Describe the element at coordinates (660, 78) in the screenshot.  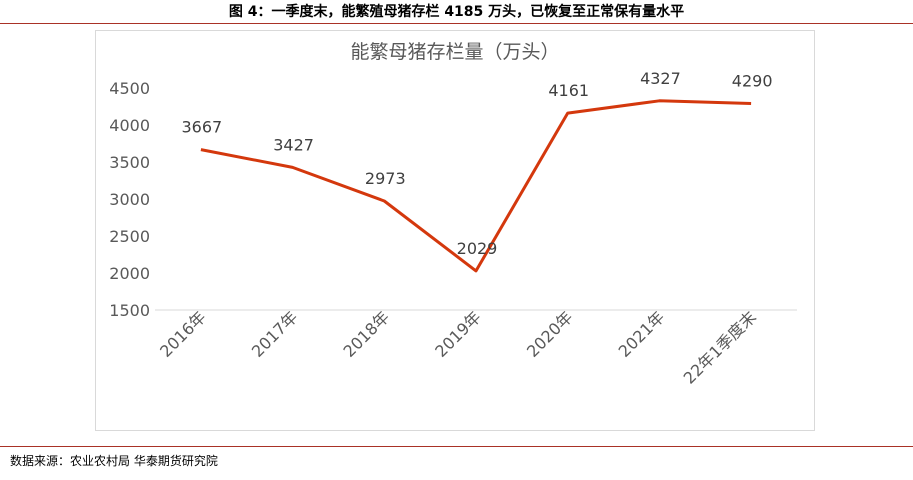
I see `data-label: 4327` at that location.